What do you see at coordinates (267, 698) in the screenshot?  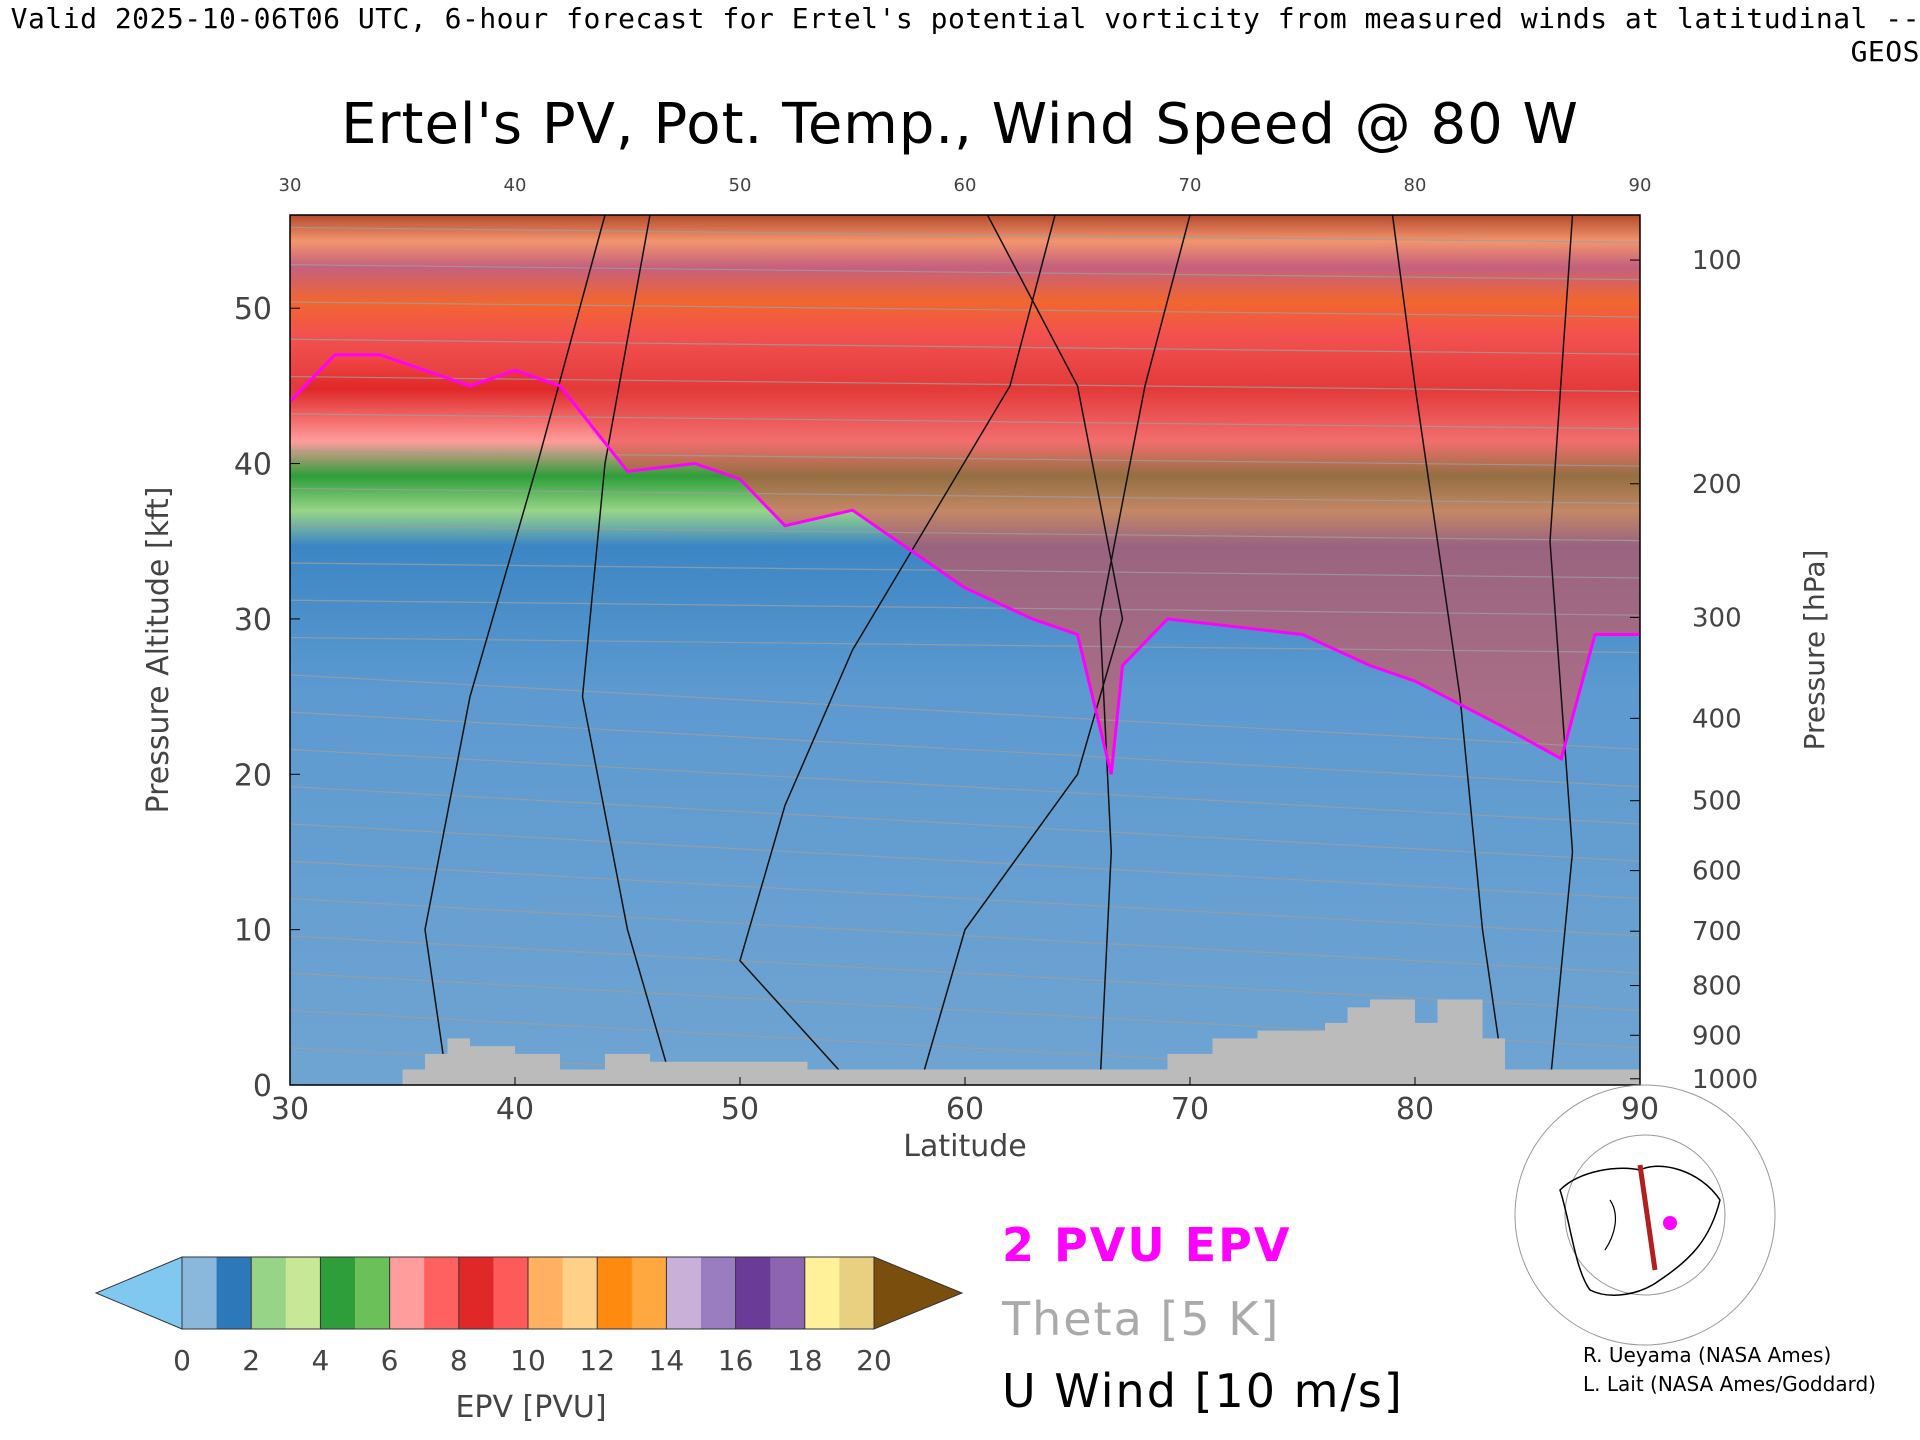 I see `y-axis-left: 0 10 20 30 40 50` at bounding box center [267, 698].